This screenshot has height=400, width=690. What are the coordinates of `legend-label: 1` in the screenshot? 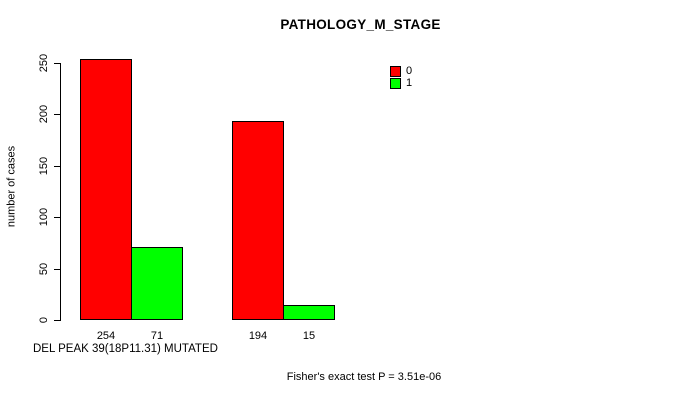 It's located at (409, 83).